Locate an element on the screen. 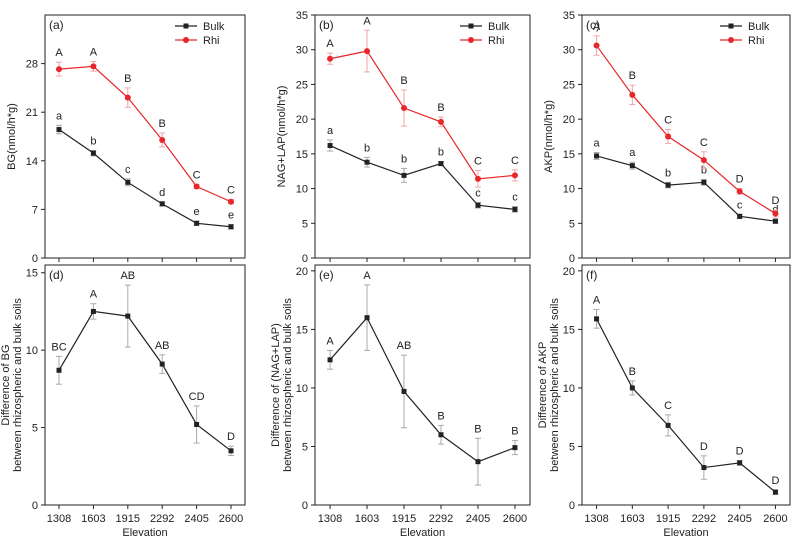 The height and width of the screenshot is (543, 800). series-difference: A A AB B B B is located at coordinates (422, 378).